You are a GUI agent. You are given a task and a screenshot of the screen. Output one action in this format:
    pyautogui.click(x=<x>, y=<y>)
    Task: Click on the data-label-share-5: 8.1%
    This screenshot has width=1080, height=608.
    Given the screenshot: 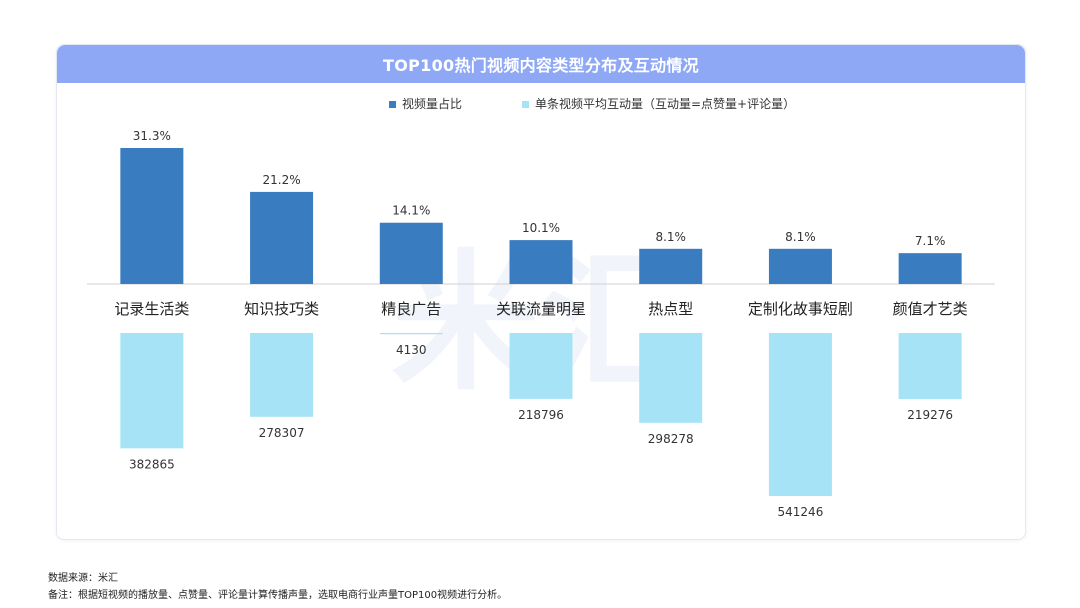 What is the action you would take?
    pyautogui.click(x=670, y=237)
    